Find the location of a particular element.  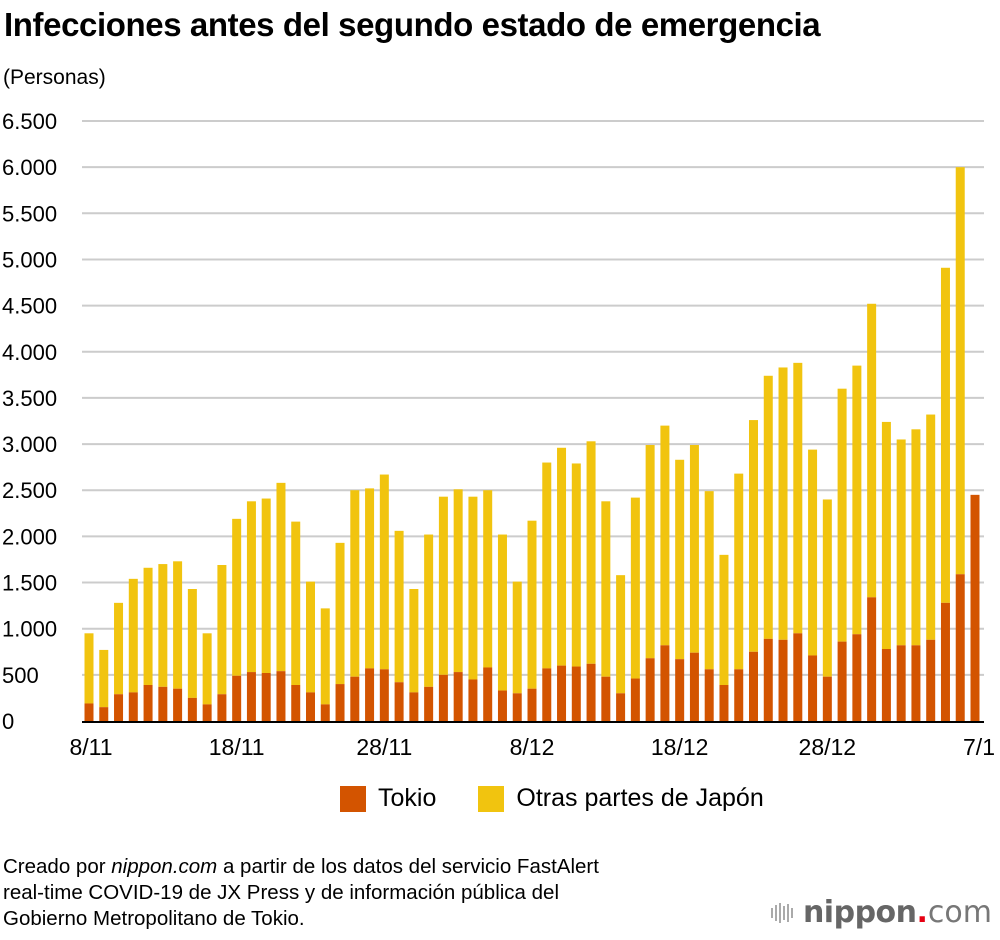

bar-otras-6/1 is located at coordinates (960, 371).